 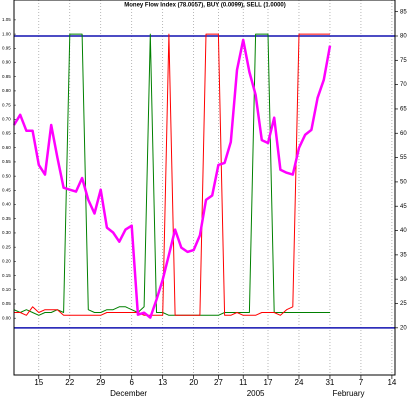 I want to click on y2-tick-label: 50, so click(x=403, y=182).